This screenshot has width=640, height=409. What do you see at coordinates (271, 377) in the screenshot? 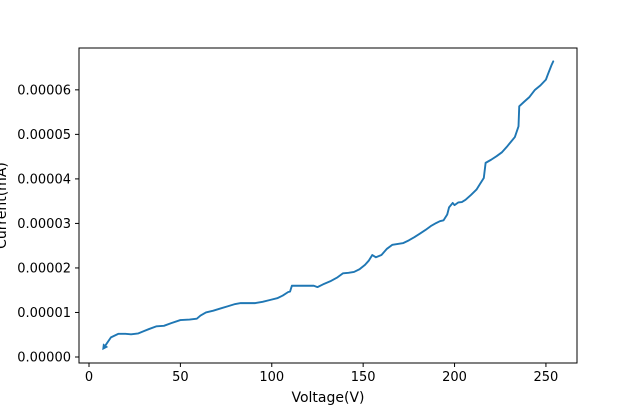
I see `x-tick-label: 100` at bounding box center [271, 377].